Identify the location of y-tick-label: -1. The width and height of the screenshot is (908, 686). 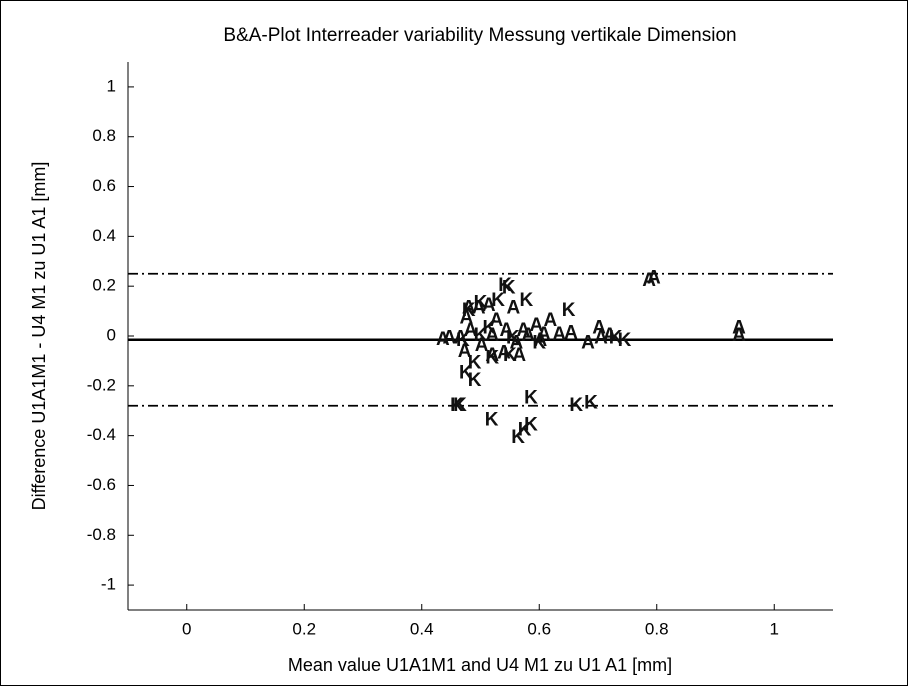
(108, 584).